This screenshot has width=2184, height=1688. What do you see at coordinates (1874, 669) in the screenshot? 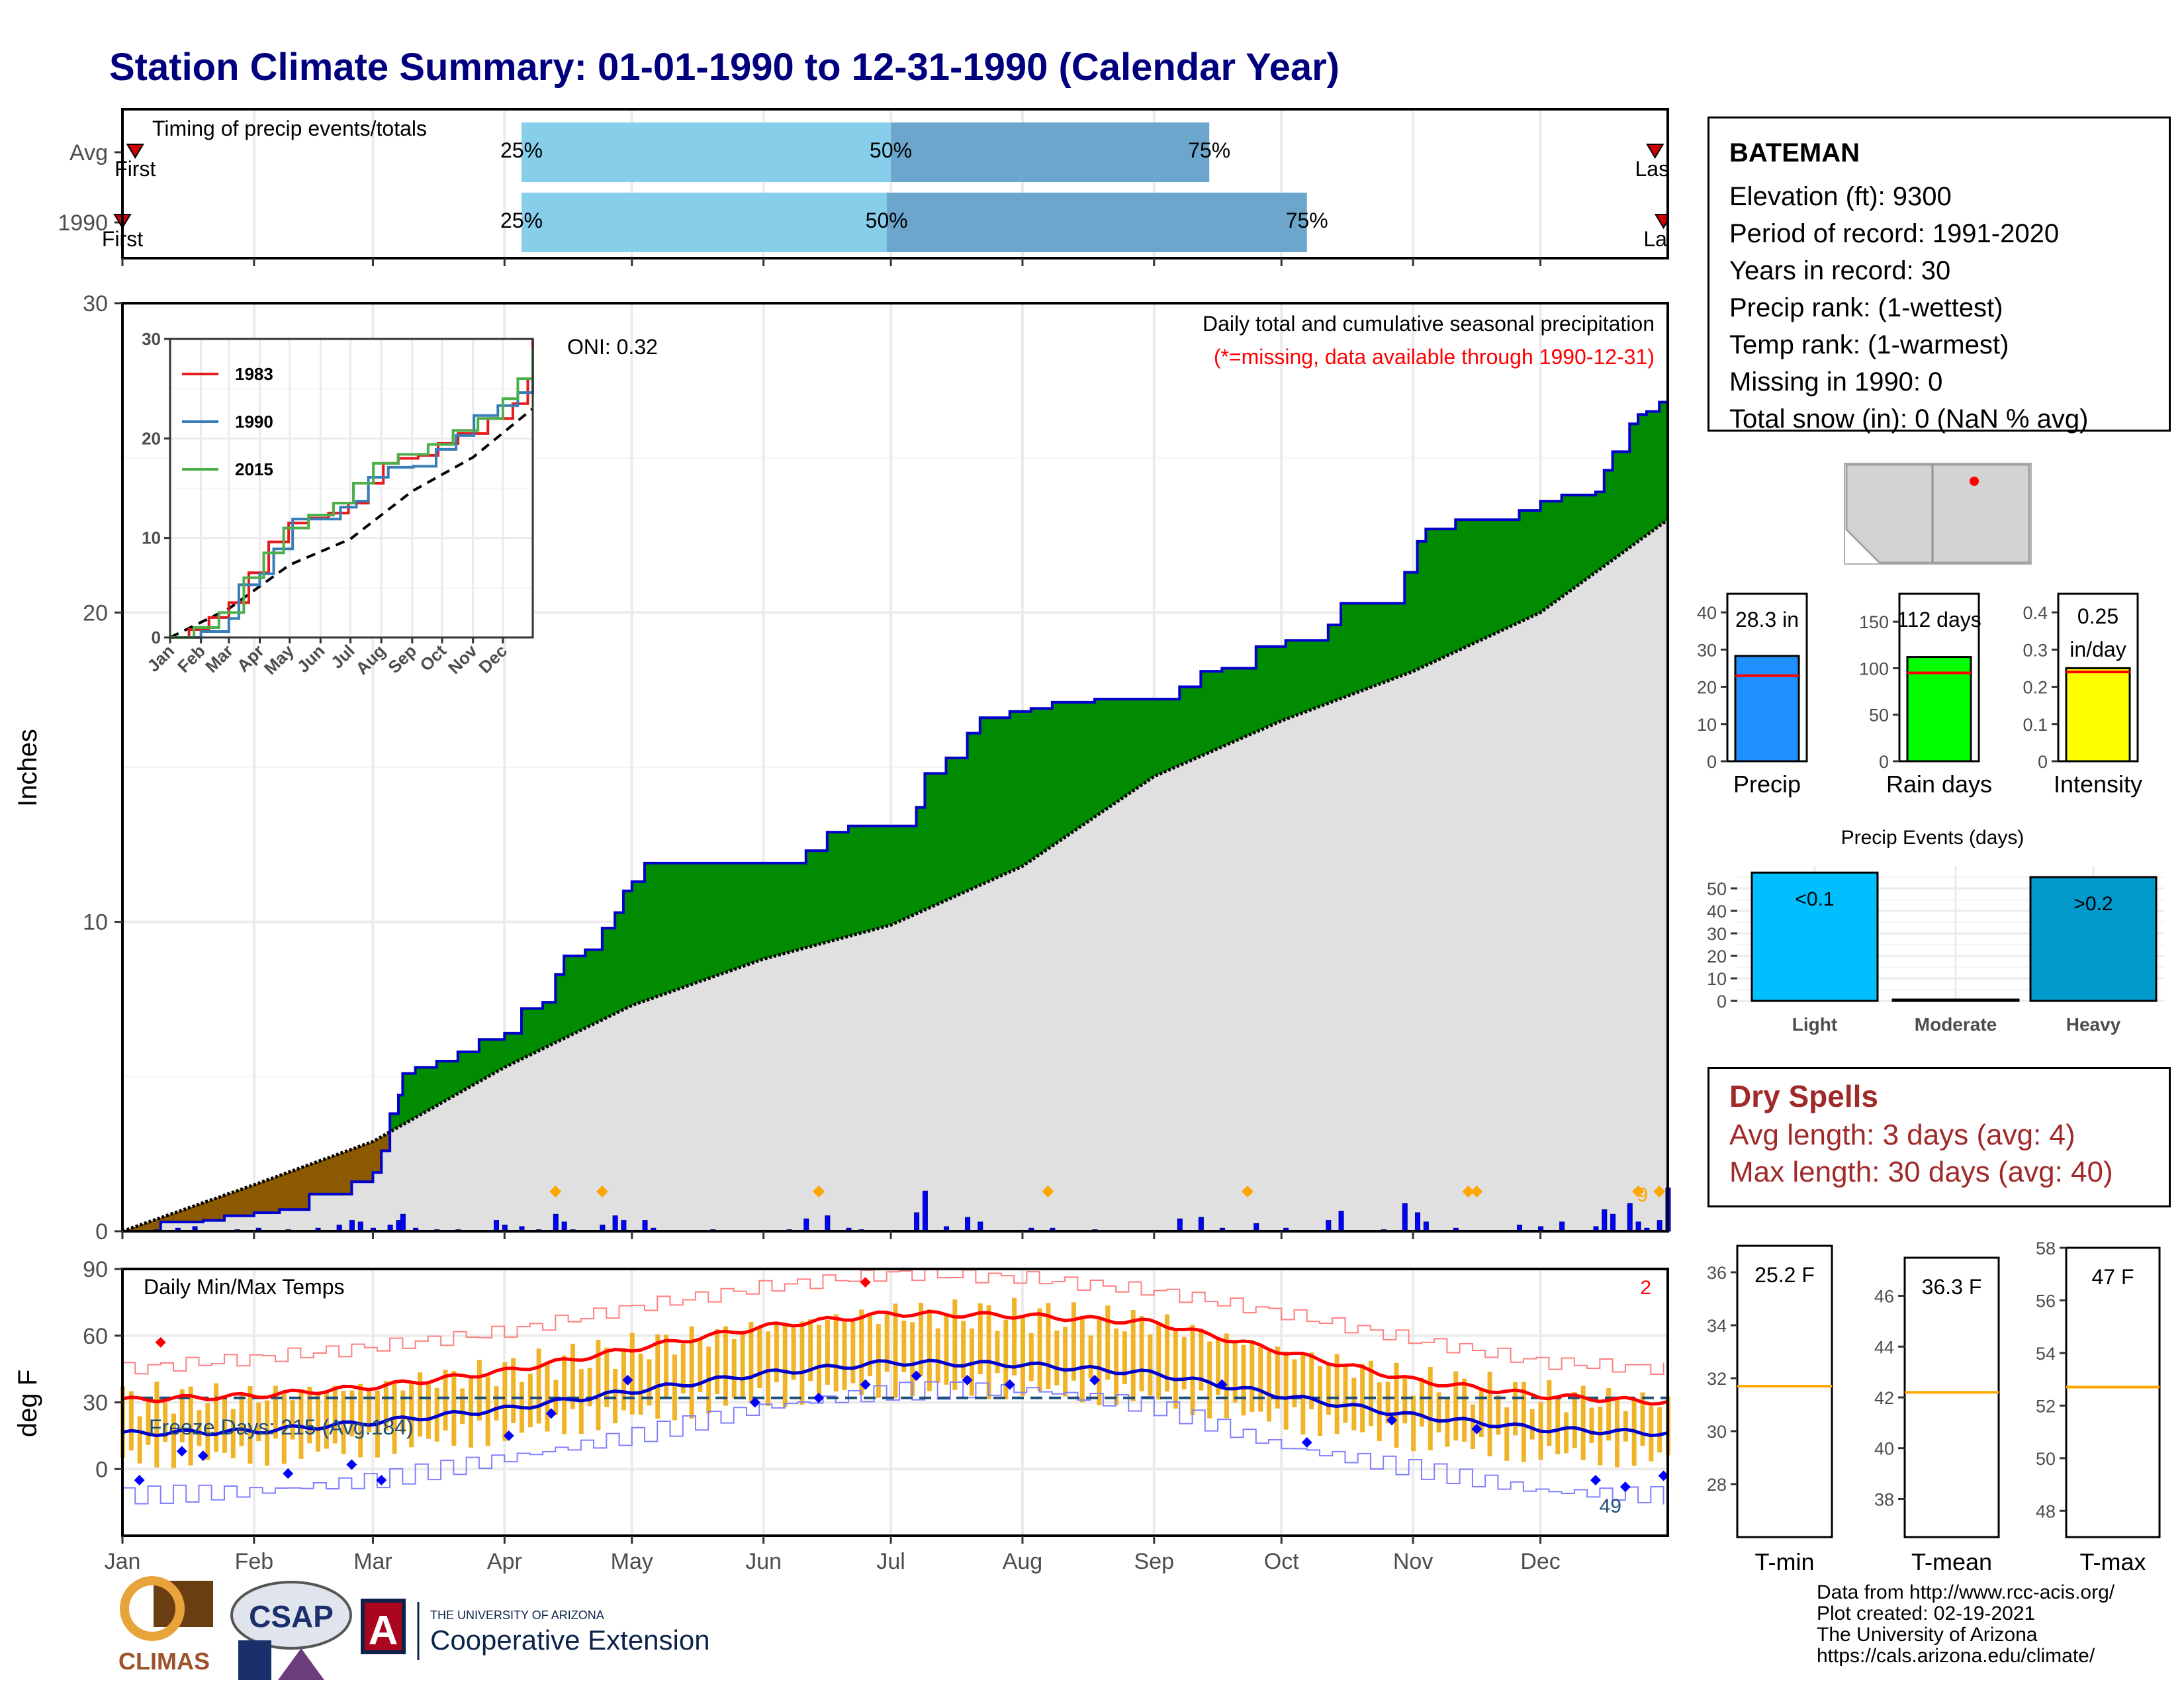
I see `summary-ytick-label: 100` at bounding box center [1874, 669].